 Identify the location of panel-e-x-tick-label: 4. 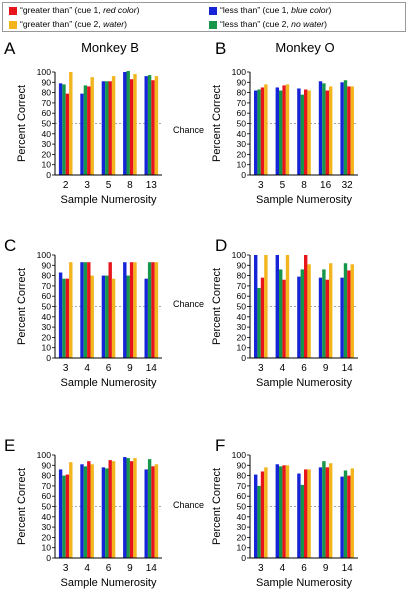
(87, 568).